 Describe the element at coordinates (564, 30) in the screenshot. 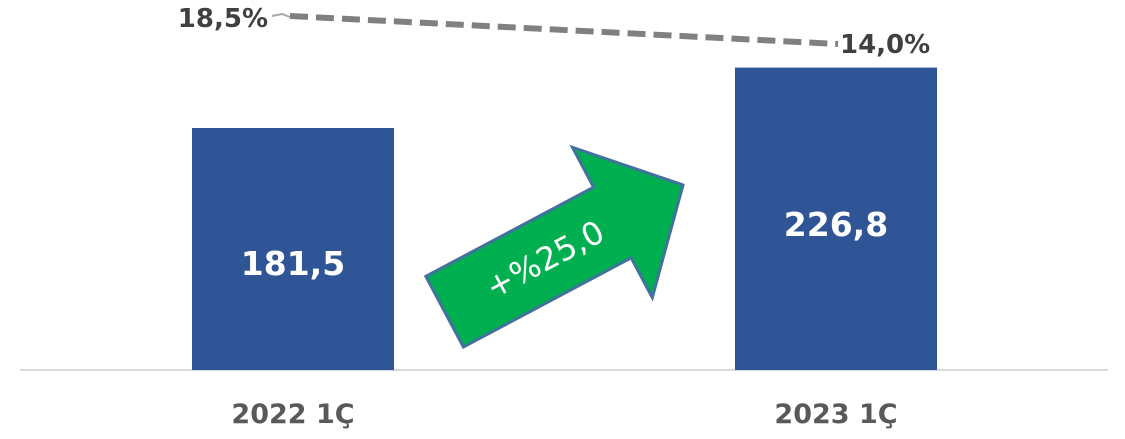

I see `percentage-line` at that location.